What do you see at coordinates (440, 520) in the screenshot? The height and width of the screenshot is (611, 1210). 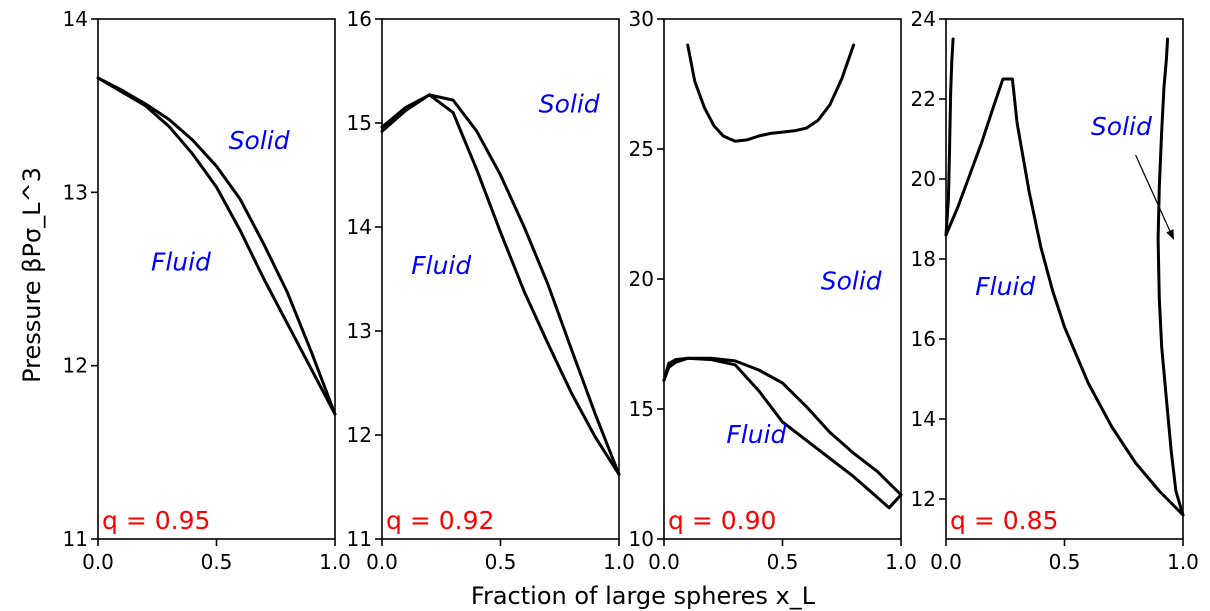 I see `q-value-label: q = 0.92` at bounding box center [440, 520].